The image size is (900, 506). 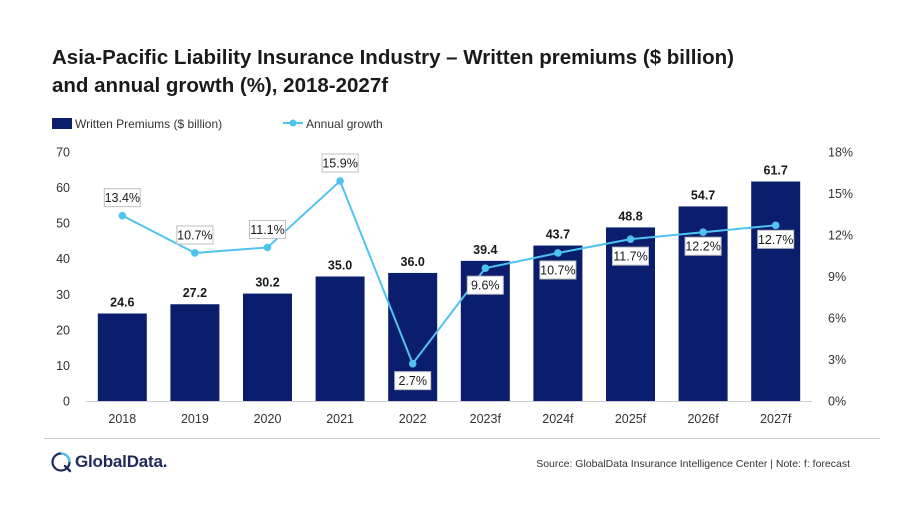 I want to click on globaldata-logo: GlobalData., so click(x=108, y=462).